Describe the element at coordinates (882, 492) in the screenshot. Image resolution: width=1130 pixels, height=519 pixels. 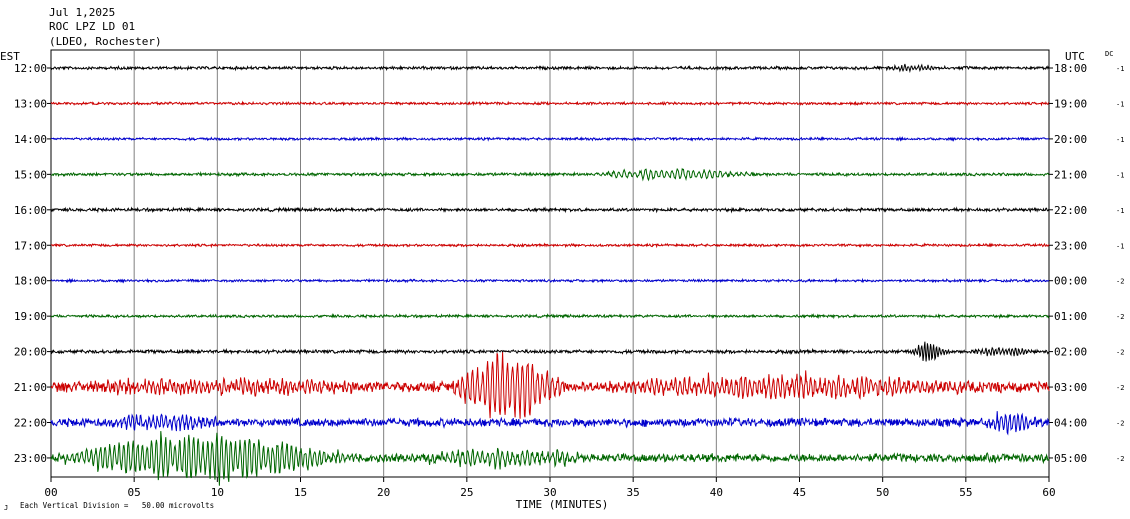
I see `x-tick-label: 50` at that location.